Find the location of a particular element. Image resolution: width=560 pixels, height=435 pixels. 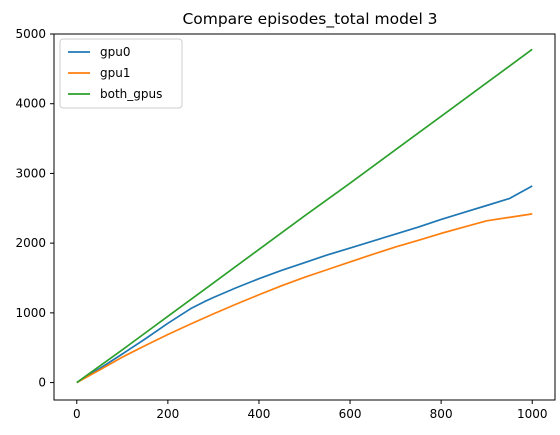

x-tick-label: 1000 is located at coordinates (532, 414).